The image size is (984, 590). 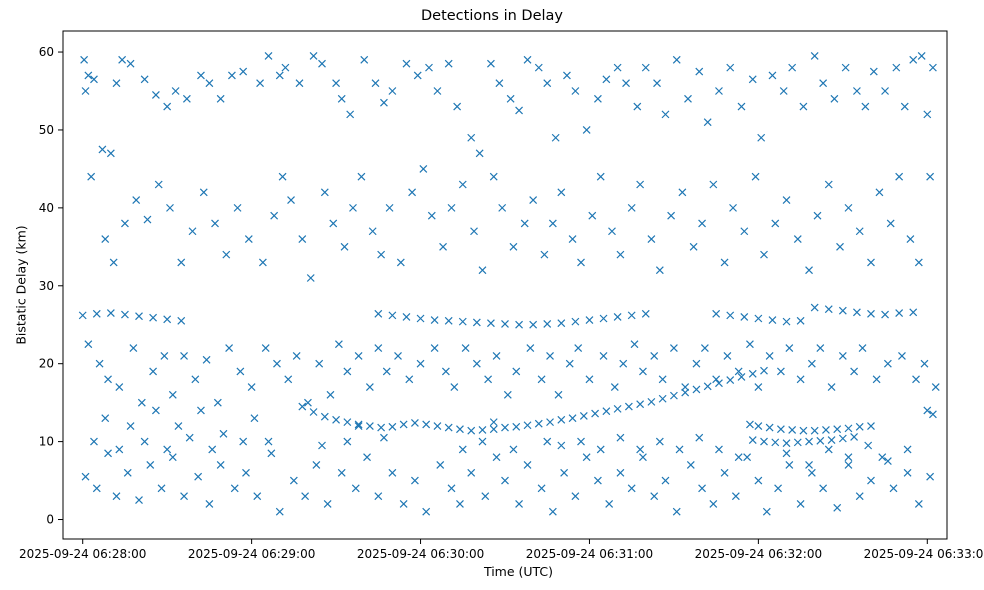 What do you see at coordinates (46, 130) in the screenshot?
I see `y-tick-label-5: 50` at bounding box center [46, 130].